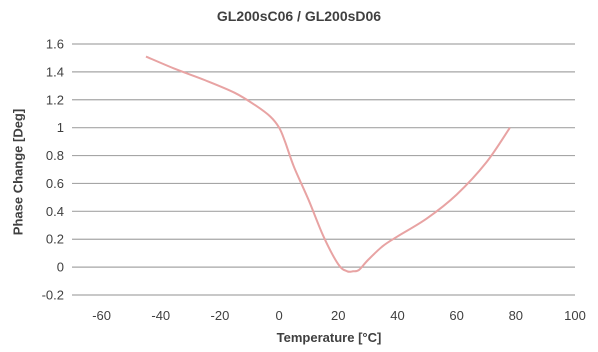 Image resolution: width=598 pixels, height=352 pixels. What do you see at coordinates (279, 315) in the screenshot?
I see `x-tick-label: 0` at bounding box center [279, 315].